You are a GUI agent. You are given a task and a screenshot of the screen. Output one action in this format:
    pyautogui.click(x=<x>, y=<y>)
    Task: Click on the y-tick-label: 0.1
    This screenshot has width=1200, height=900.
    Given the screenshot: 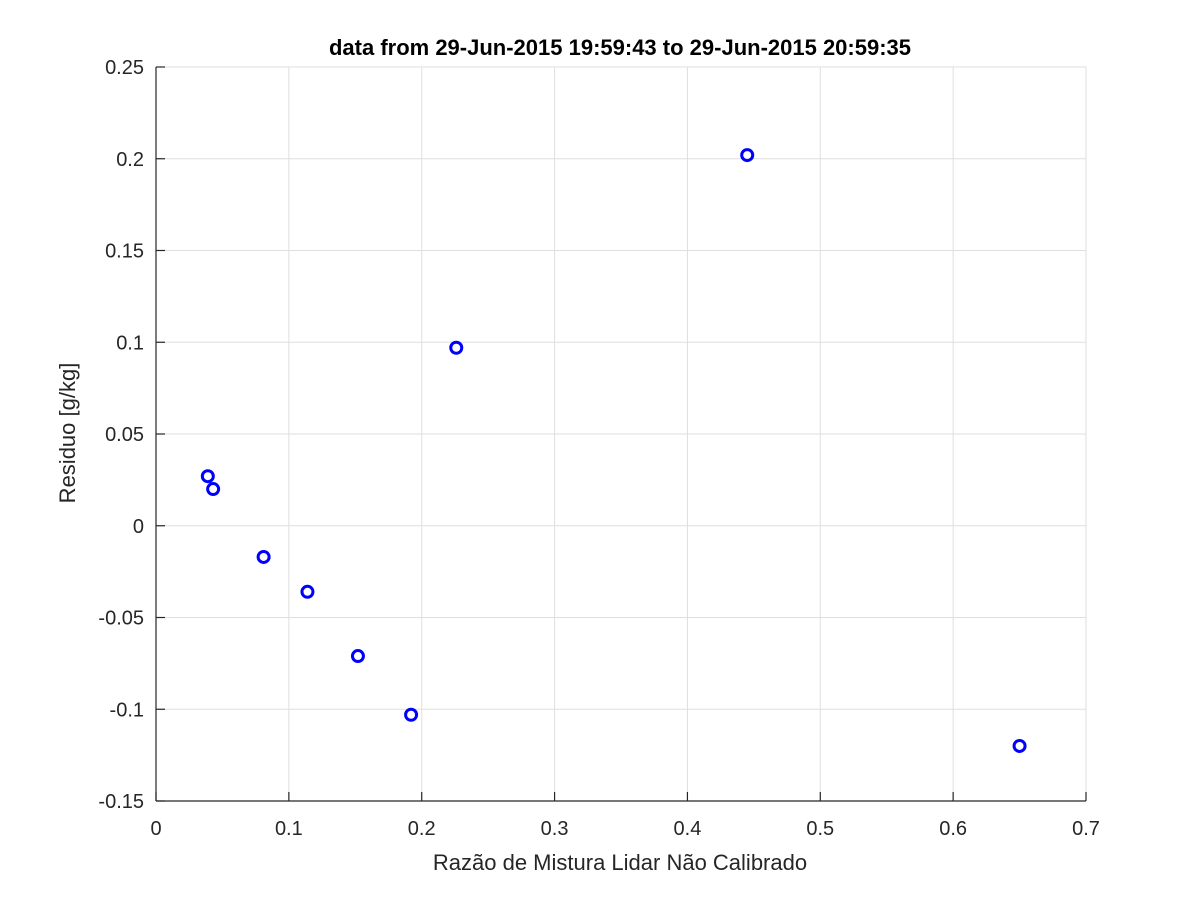 What is the action you would take?
    pyautogui.click(x=130, y=343)
    